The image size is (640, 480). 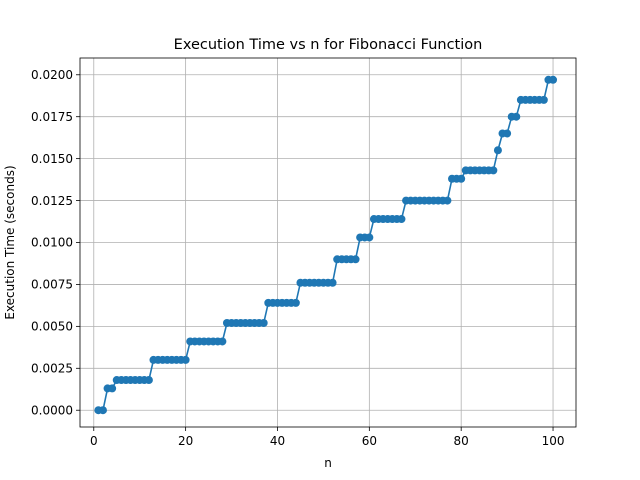 What do you see at coordinates (10, 242) in the screenshot?
I see `y-axis-label: Execution Time (seconds)` at bounding box center [10, 242].